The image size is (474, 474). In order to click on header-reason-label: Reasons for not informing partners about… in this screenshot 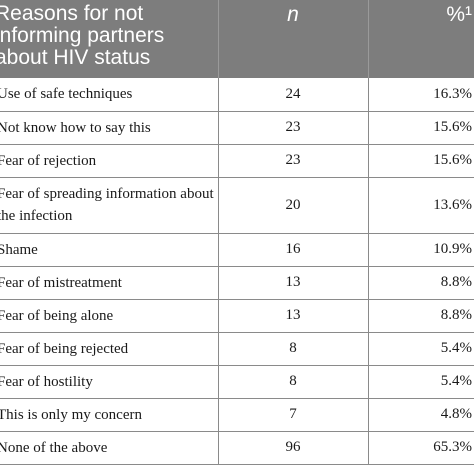, I will do `click(82, 35)`.